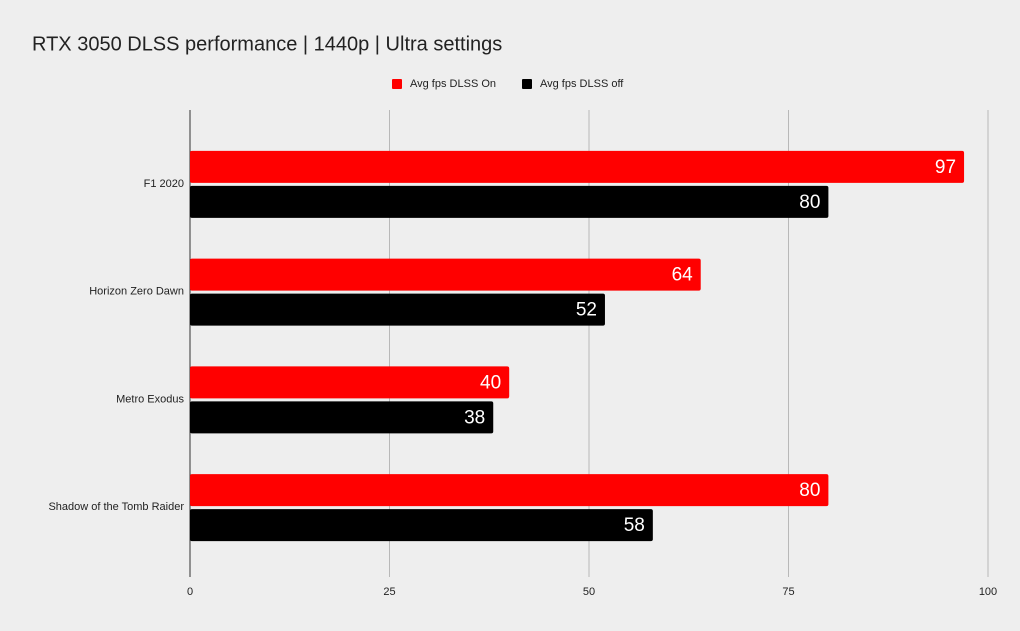 This screenshot has width=1020, height=631. I want to click on y-tick-label: Metro Exodus, so click(150, 399).